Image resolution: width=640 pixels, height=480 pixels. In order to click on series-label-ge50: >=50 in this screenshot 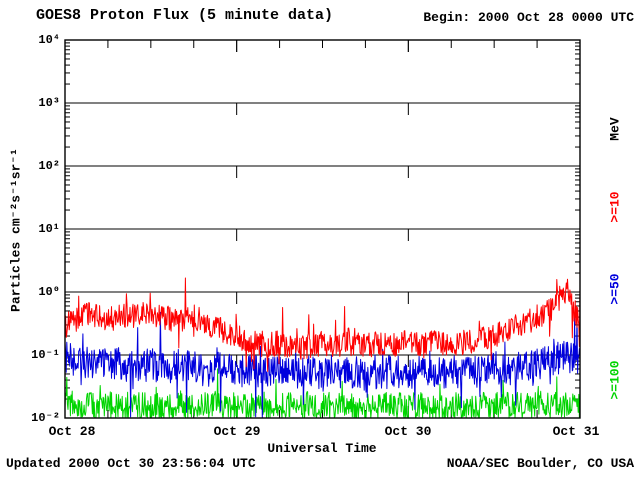, I will do `click(615, 289)`.